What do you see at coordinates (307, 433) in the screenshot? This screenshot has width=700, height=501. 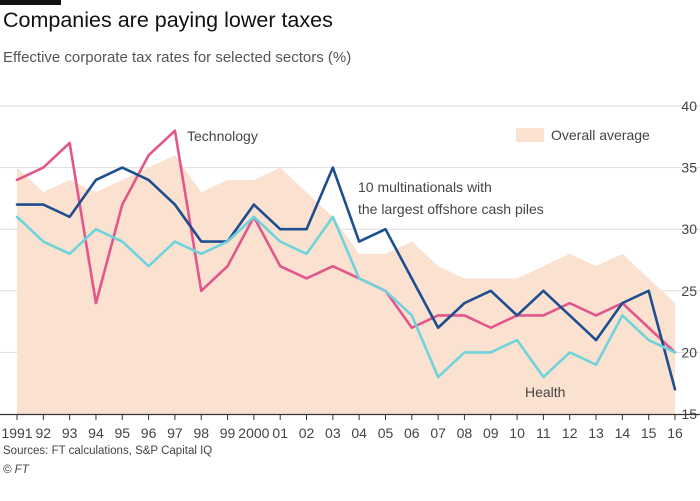 I see `x-tick-label: 02` at bounding box center [307, 433].